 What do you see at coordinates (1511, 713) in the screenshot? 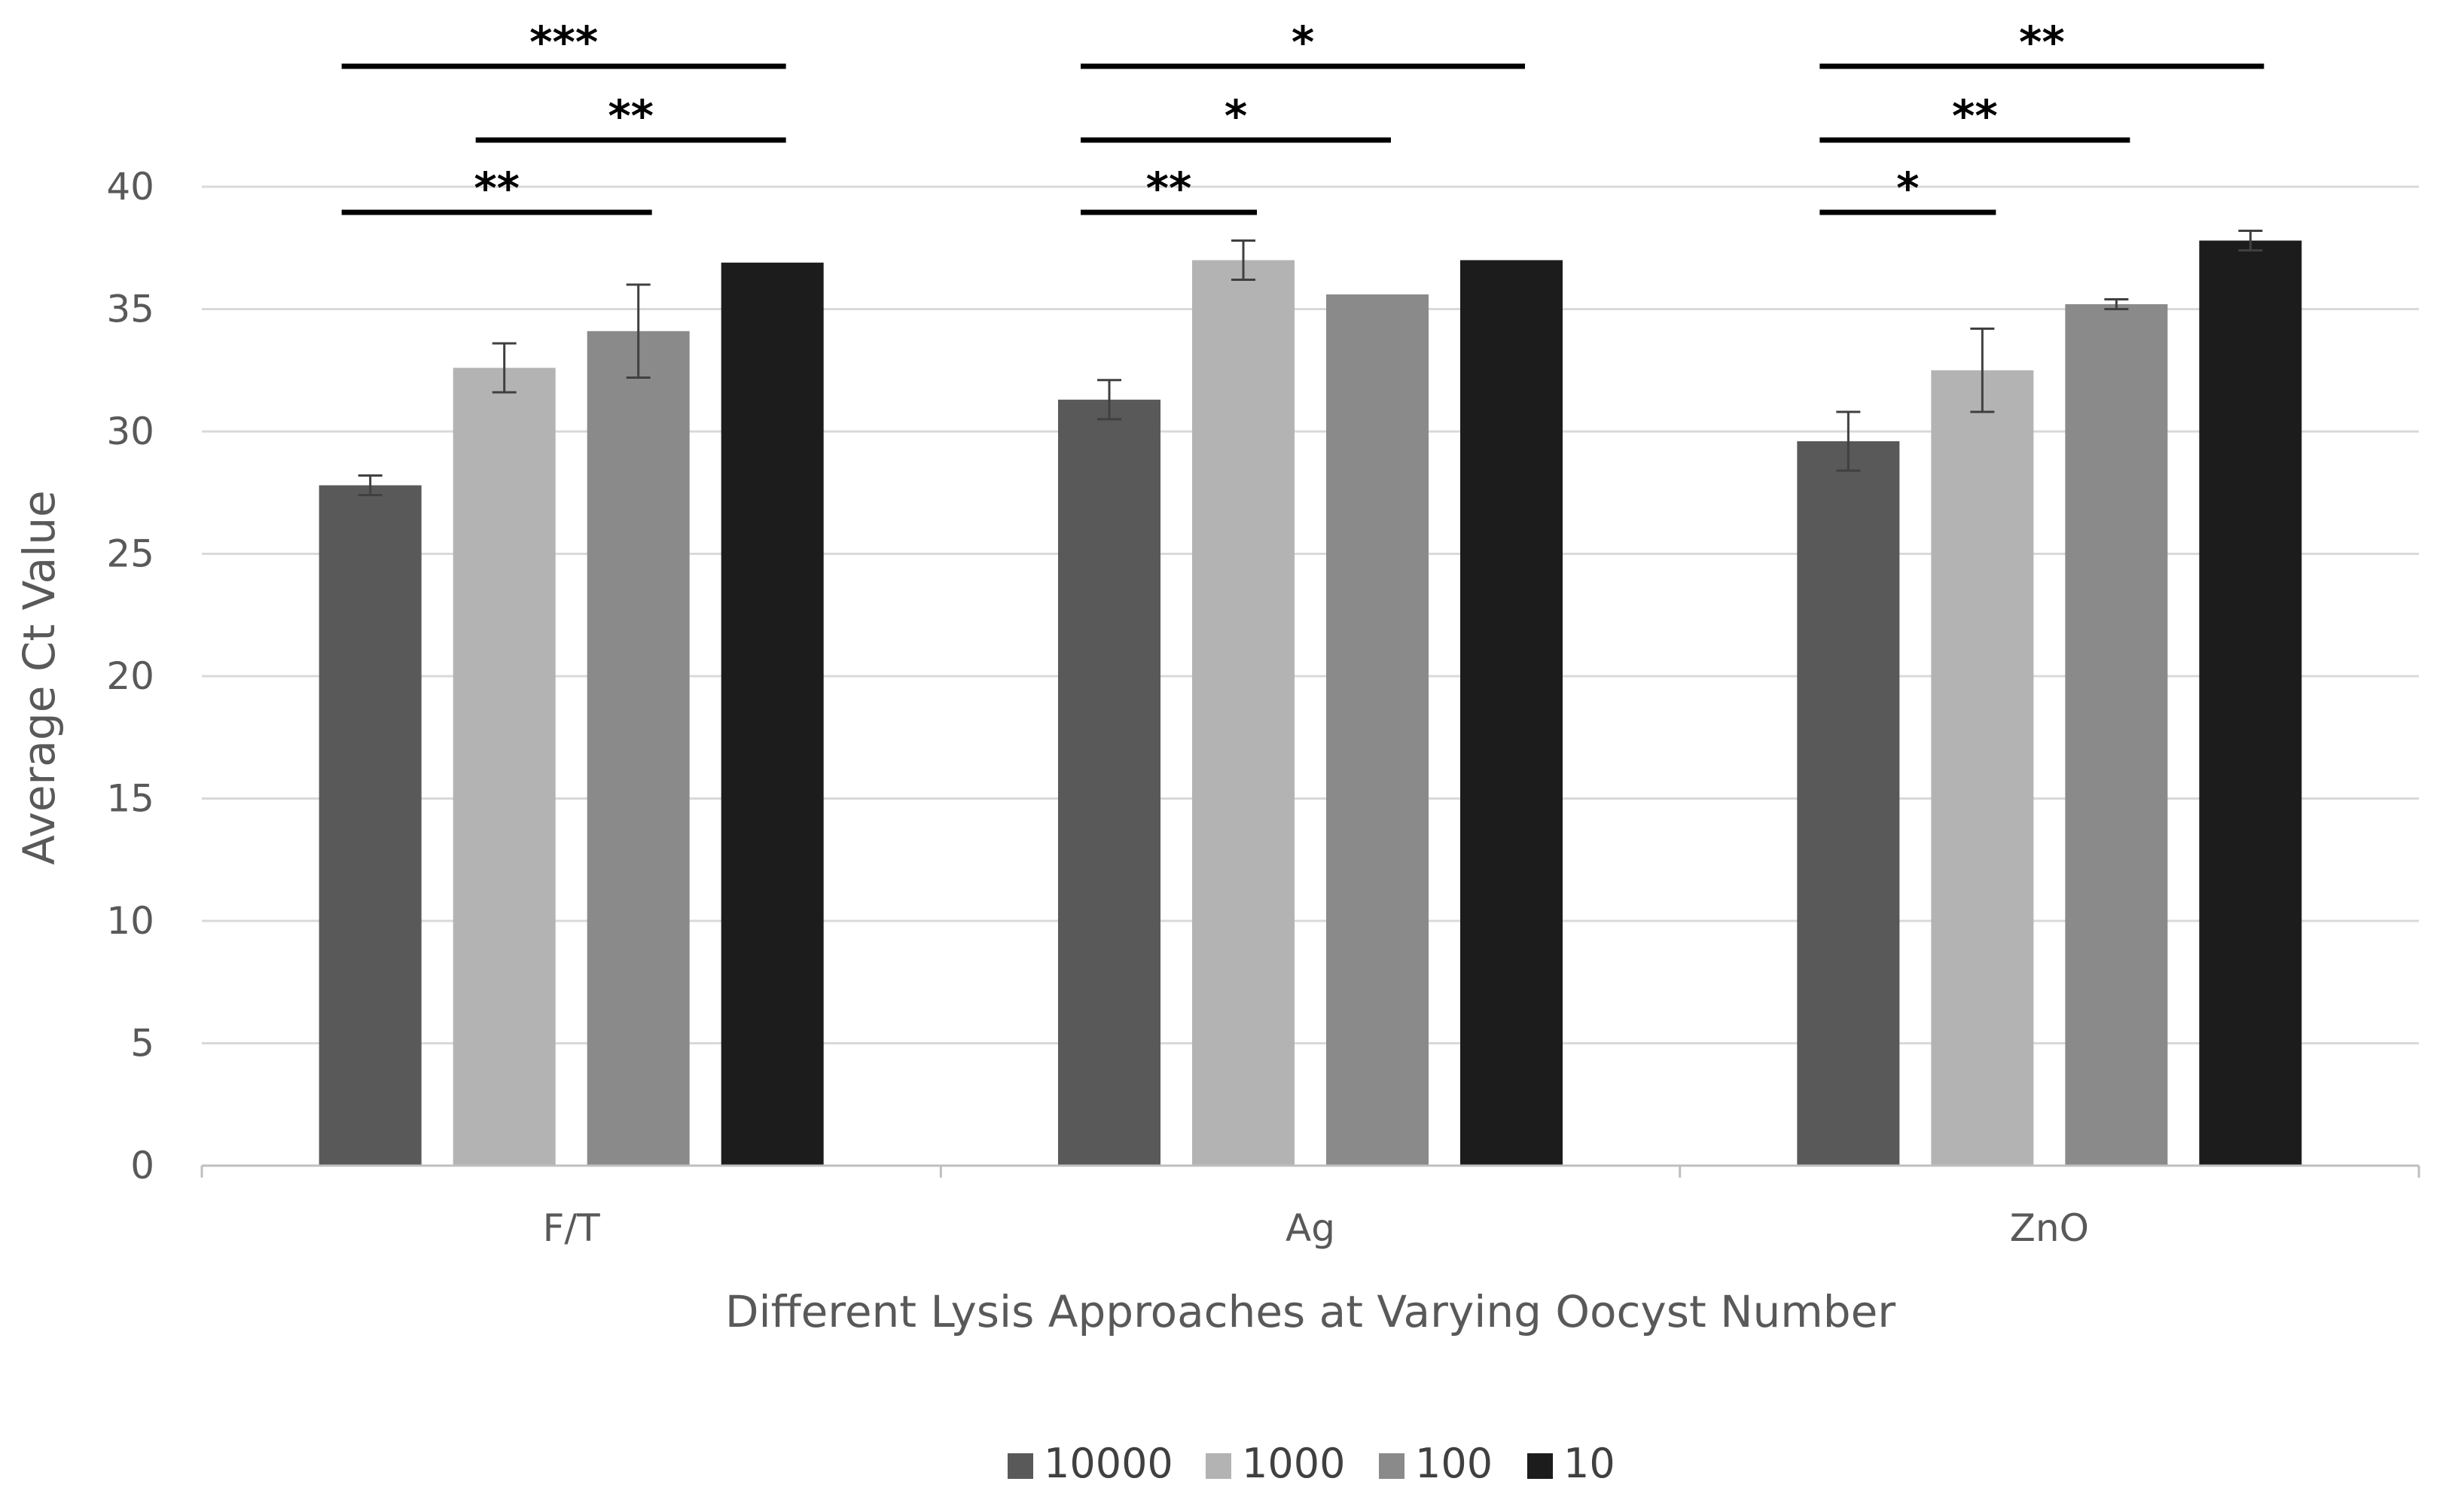
I see `bar-10-Ag` at bounding box center [1511, 713].